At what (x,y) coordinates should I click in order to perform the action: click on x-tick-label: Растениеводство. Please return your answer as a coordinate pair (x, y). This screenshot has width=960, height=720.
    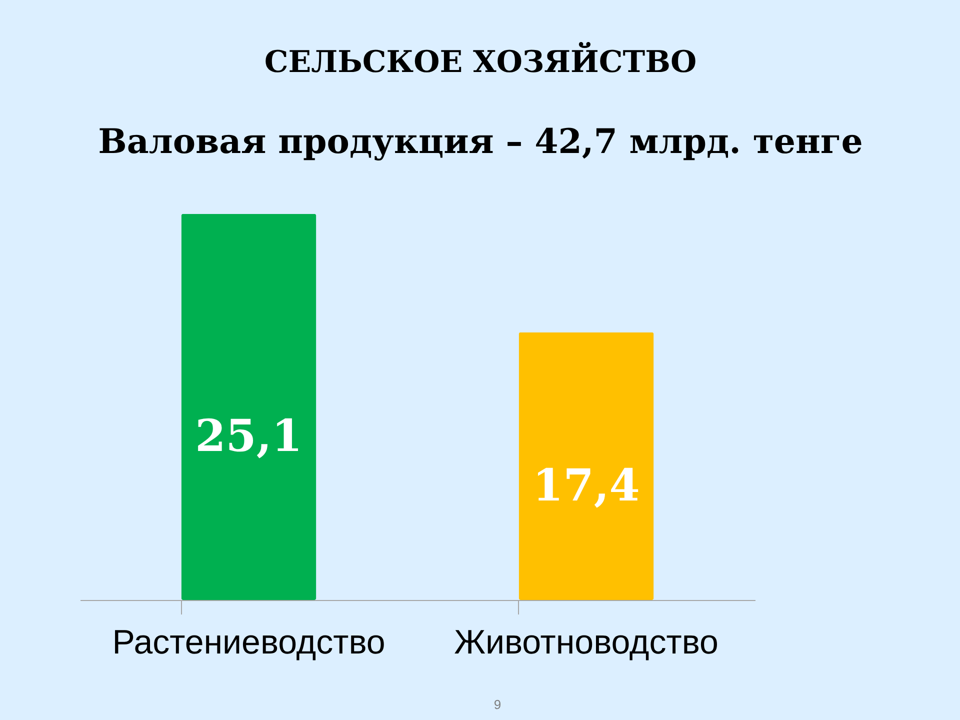
    Looking at the image, I should click on (249, 643).